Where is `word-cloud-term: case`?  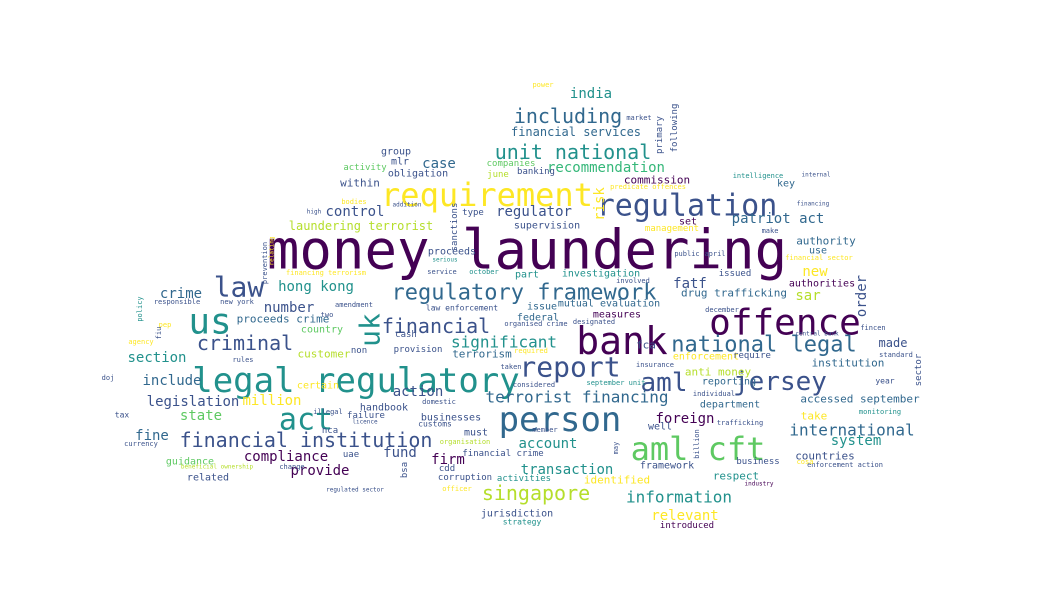 word-cloud-term: case is located at coordinates (439, 164).